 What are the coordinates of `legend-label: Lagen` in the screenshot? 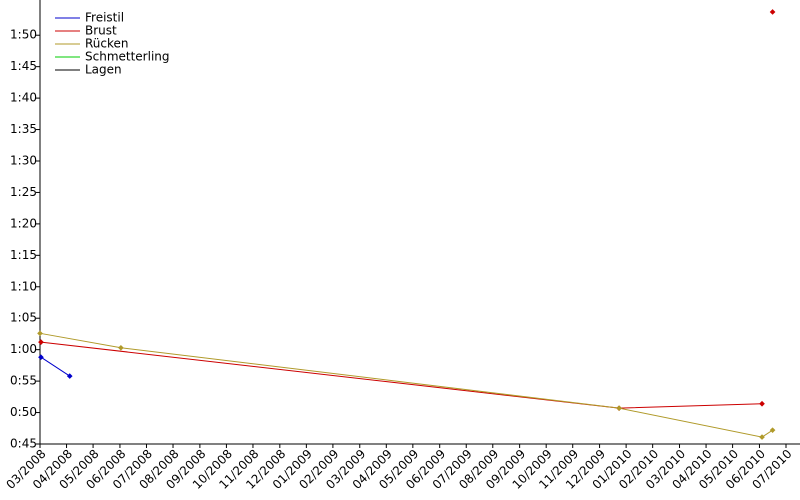 It's located at (103, 70).